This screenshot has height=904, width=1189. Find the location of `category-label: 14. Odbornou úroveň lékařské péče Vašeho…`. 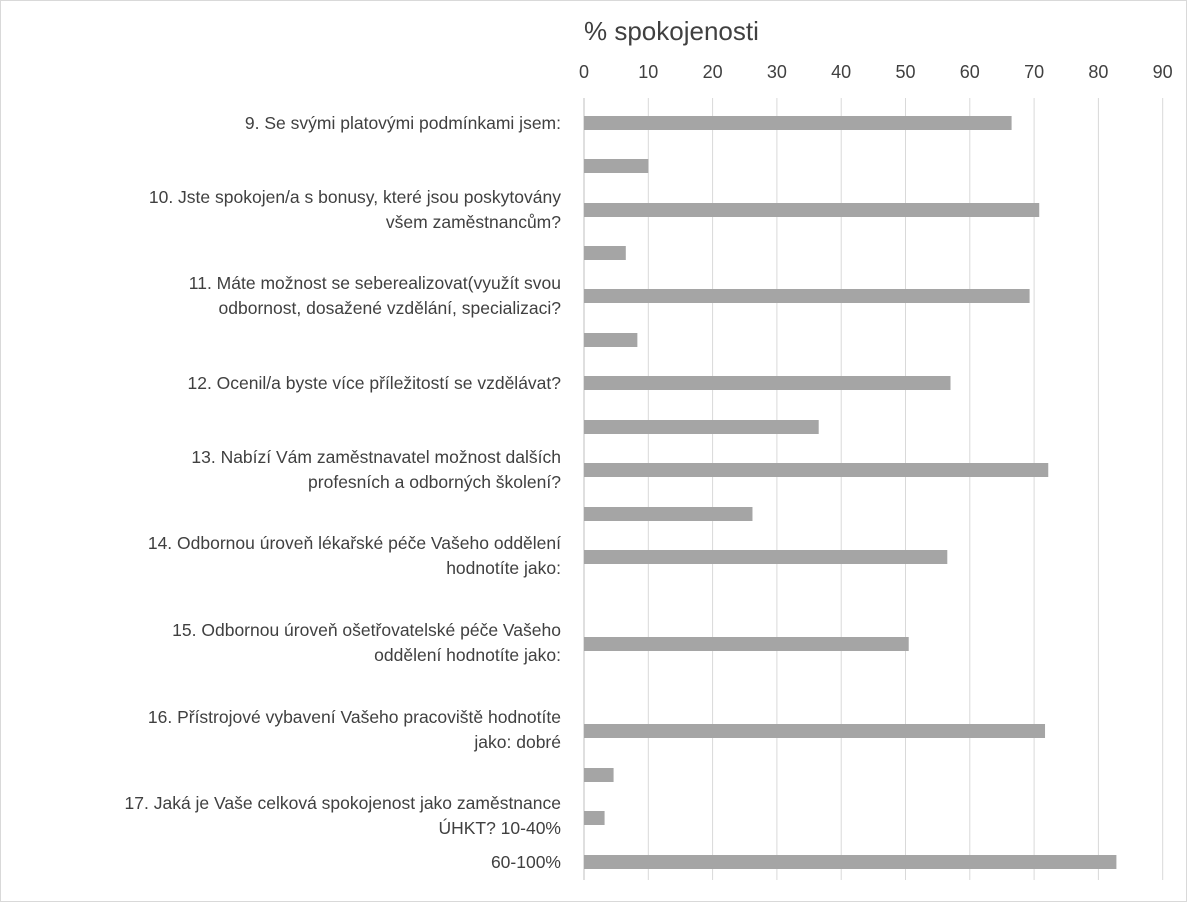

category-label: 14. Odbornou úroveň lékařské péče Vašeho… is located at coordinates (354, 555).